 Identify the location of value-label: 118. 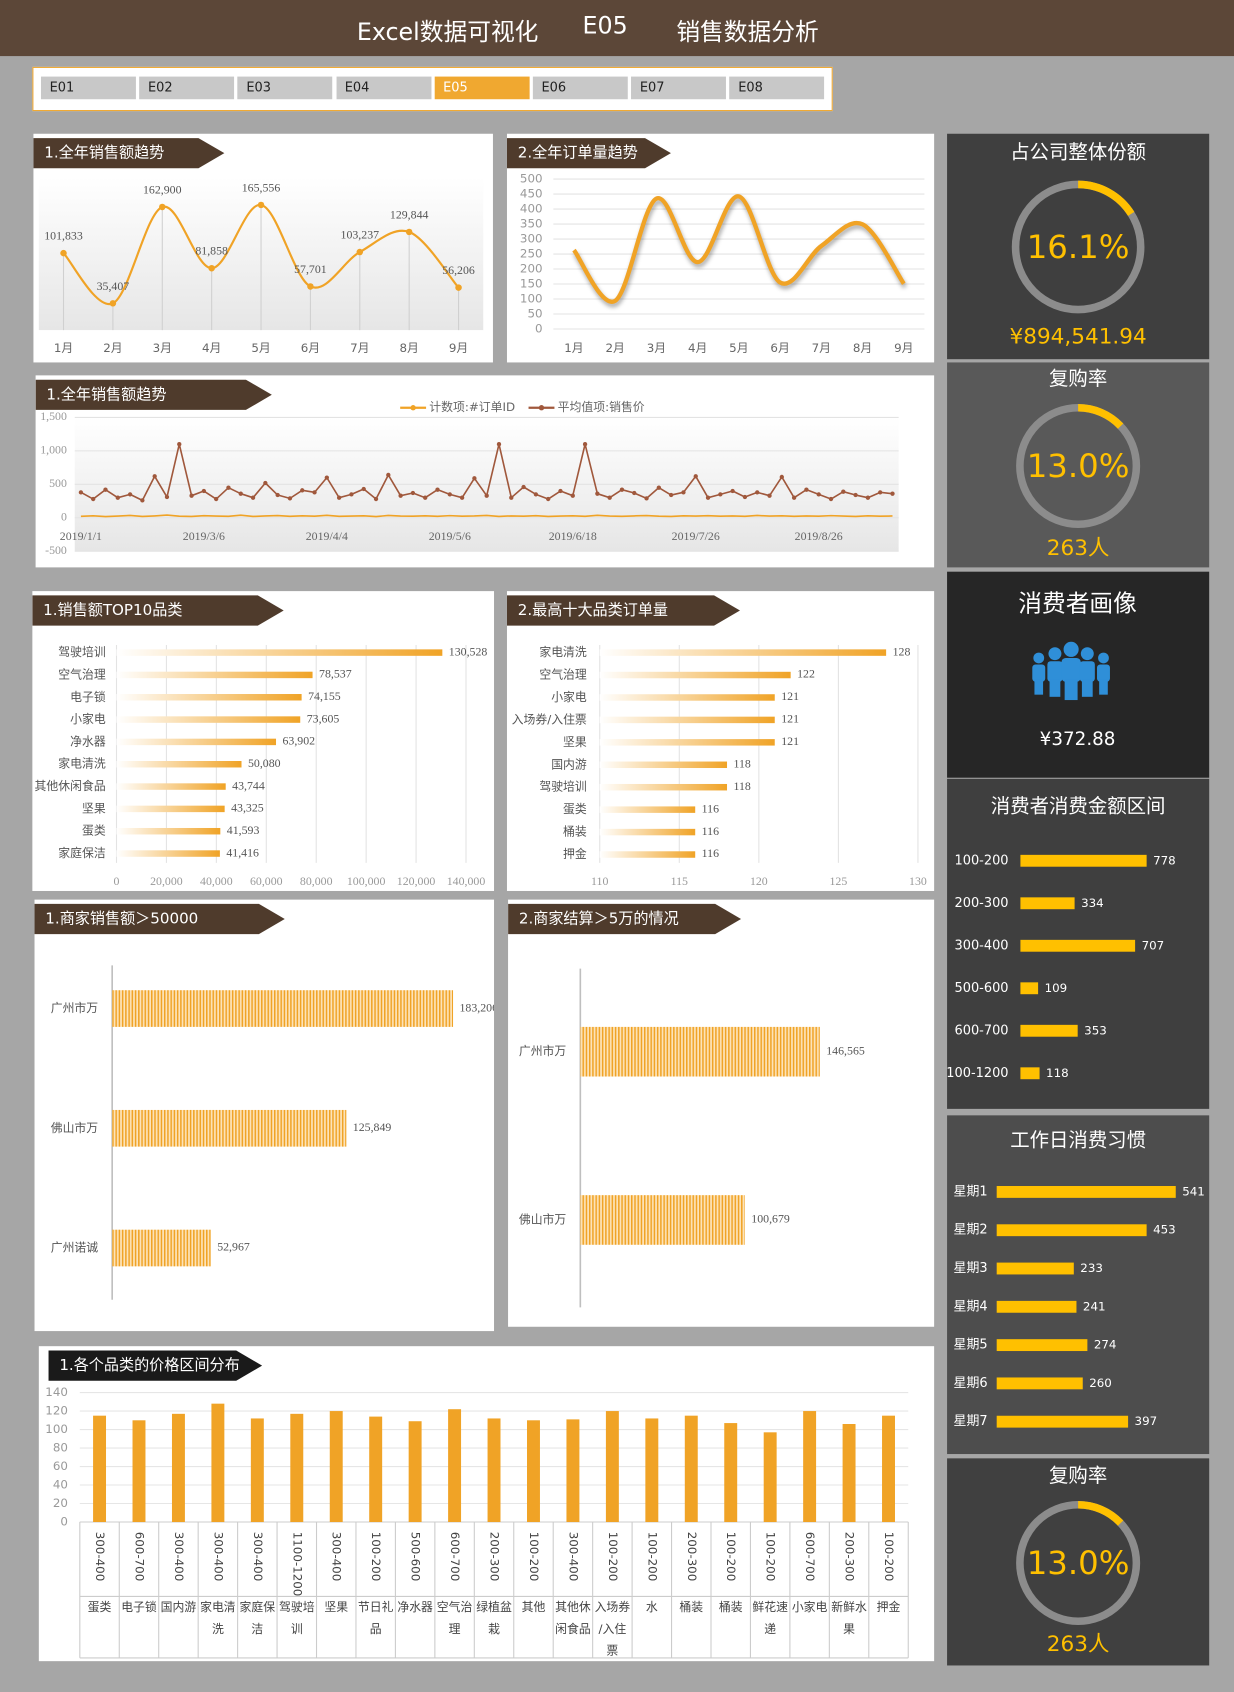
(741, 786).